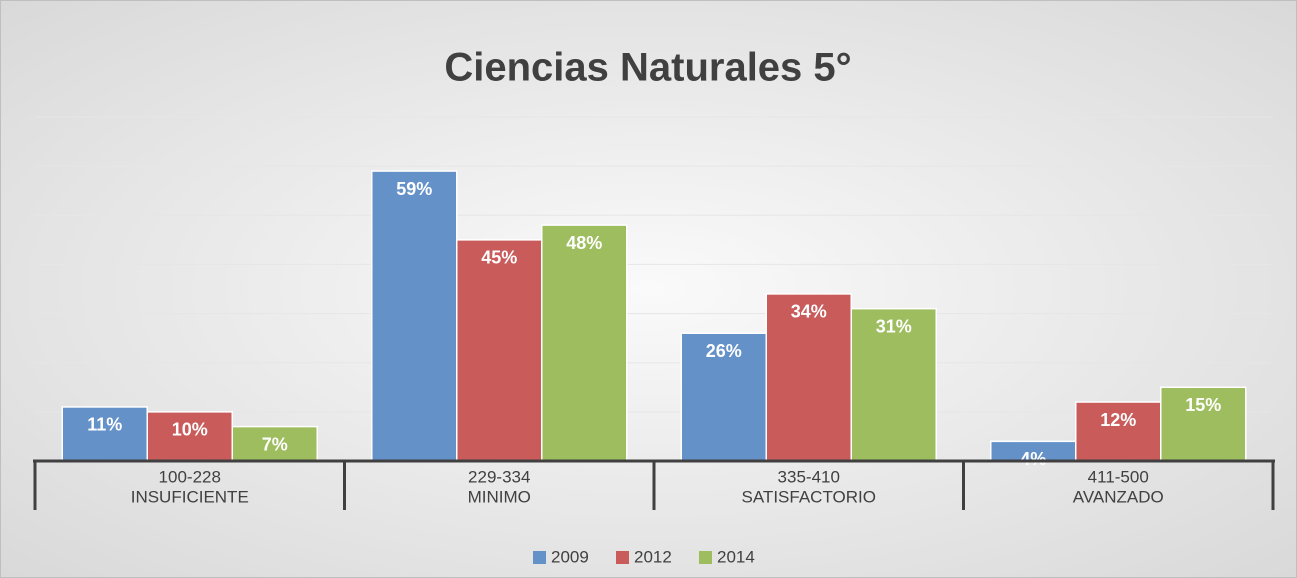 The width and height of the screenshot is (1297, 578). What do you see at coordinates (499, 496) in the screenshot?
I see `x-tick-label: MINIMO` at bounding box center [499, 496].